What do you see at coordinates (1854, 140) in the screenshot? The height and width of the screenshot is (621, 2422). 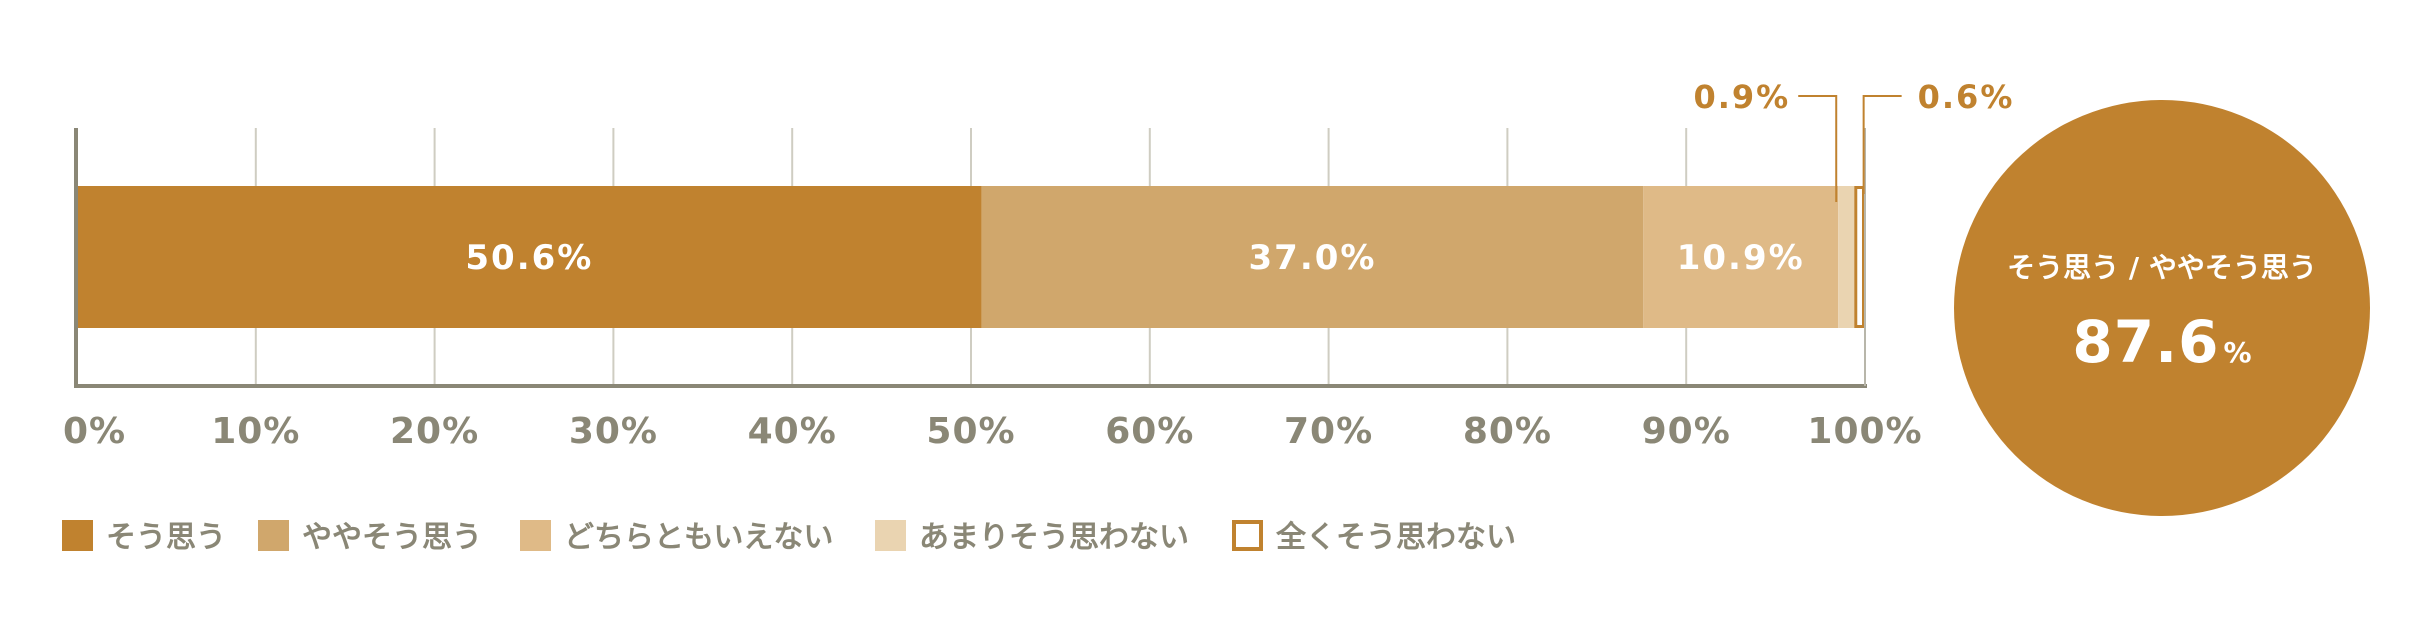 I see `callouts: 0.9% 0.6%` at bounding box center [1854, 140].